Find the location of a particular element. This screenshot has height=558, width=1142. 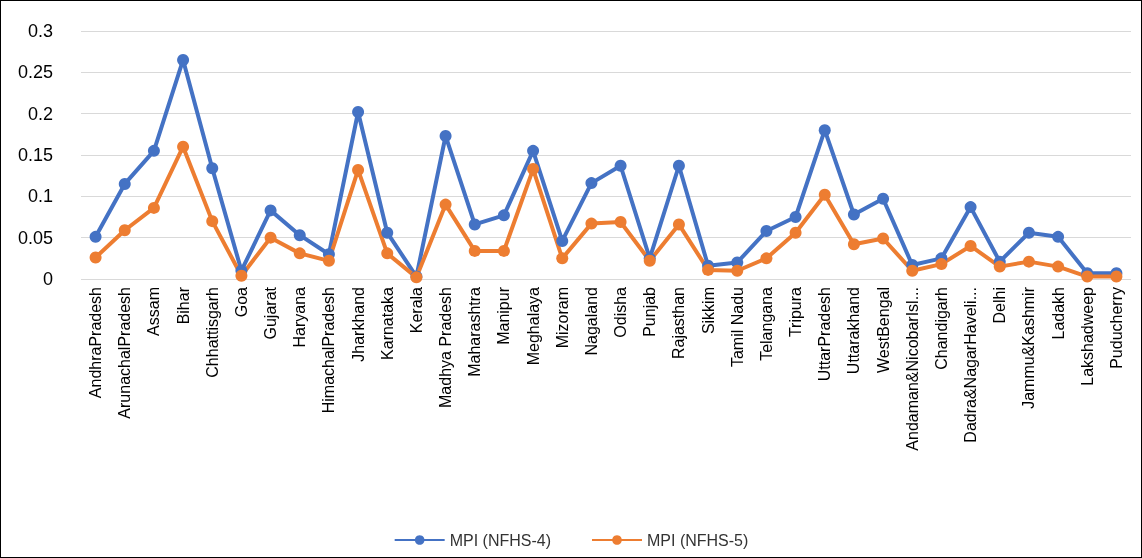

x-tick-label: Ladakh is located at coordinates (1058, 313).